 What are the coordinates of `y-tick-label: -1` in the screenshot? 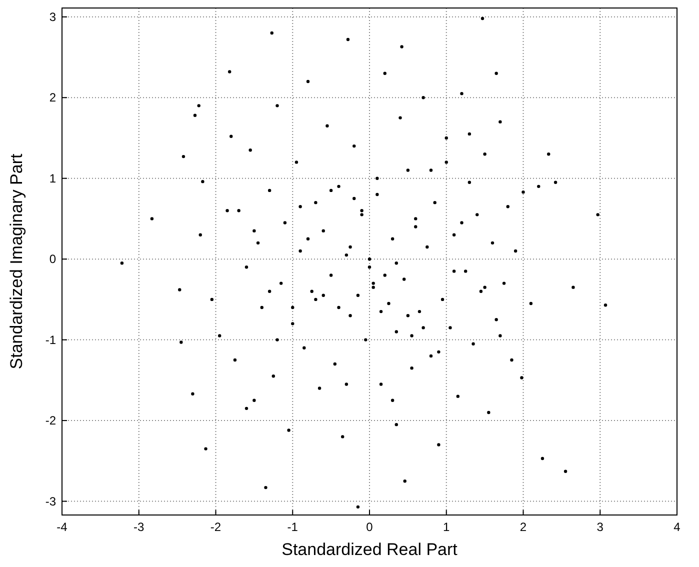 It's located at (50, 339).